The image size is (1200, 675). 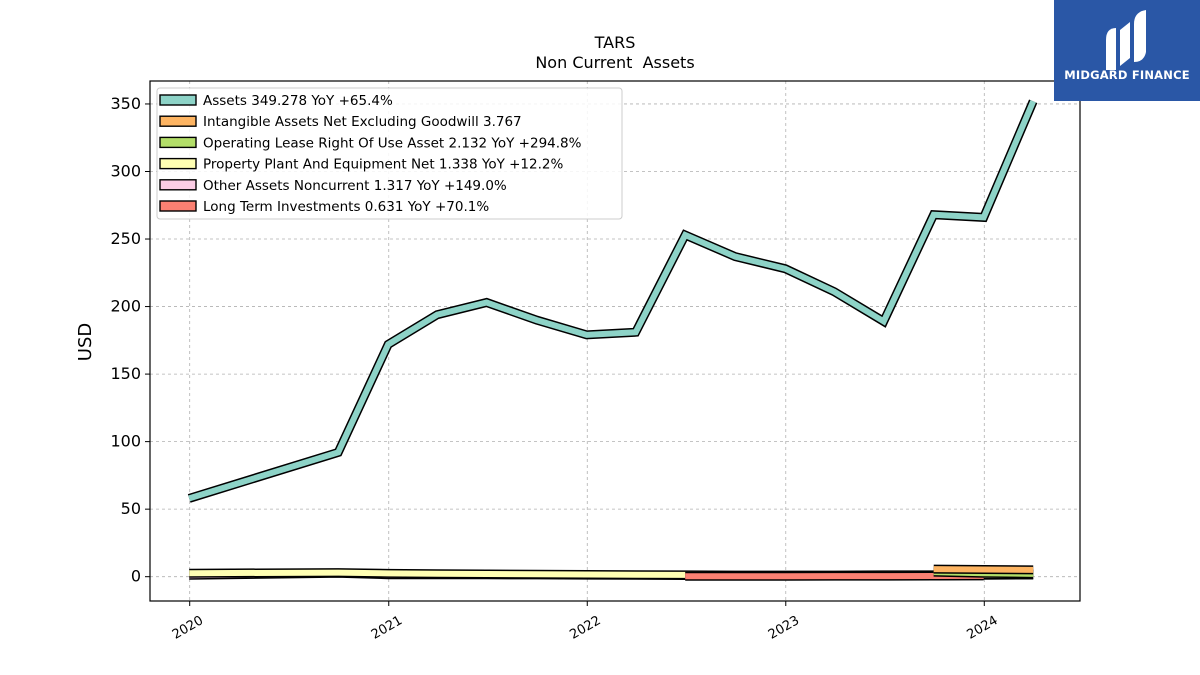 I want to click on x-tick-label: 2022, so click(x=585, y=628).